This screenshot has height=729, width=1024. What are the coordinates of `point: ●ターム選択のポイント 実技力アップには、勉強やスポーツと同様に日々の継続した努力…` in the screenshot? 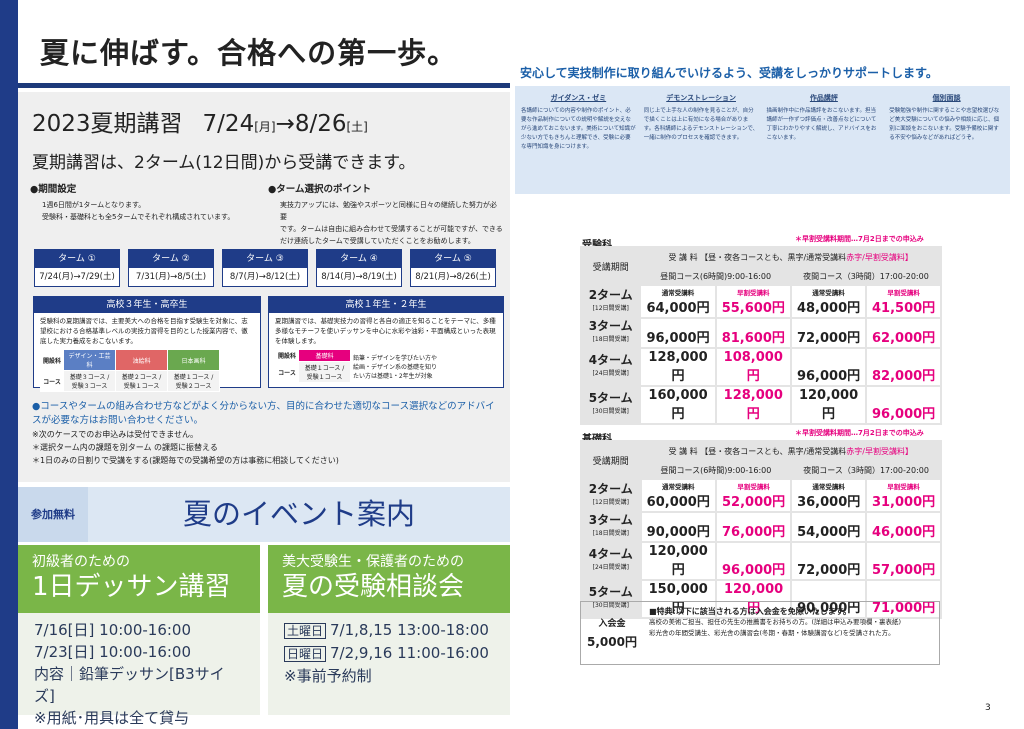 It's located at (385, 215).